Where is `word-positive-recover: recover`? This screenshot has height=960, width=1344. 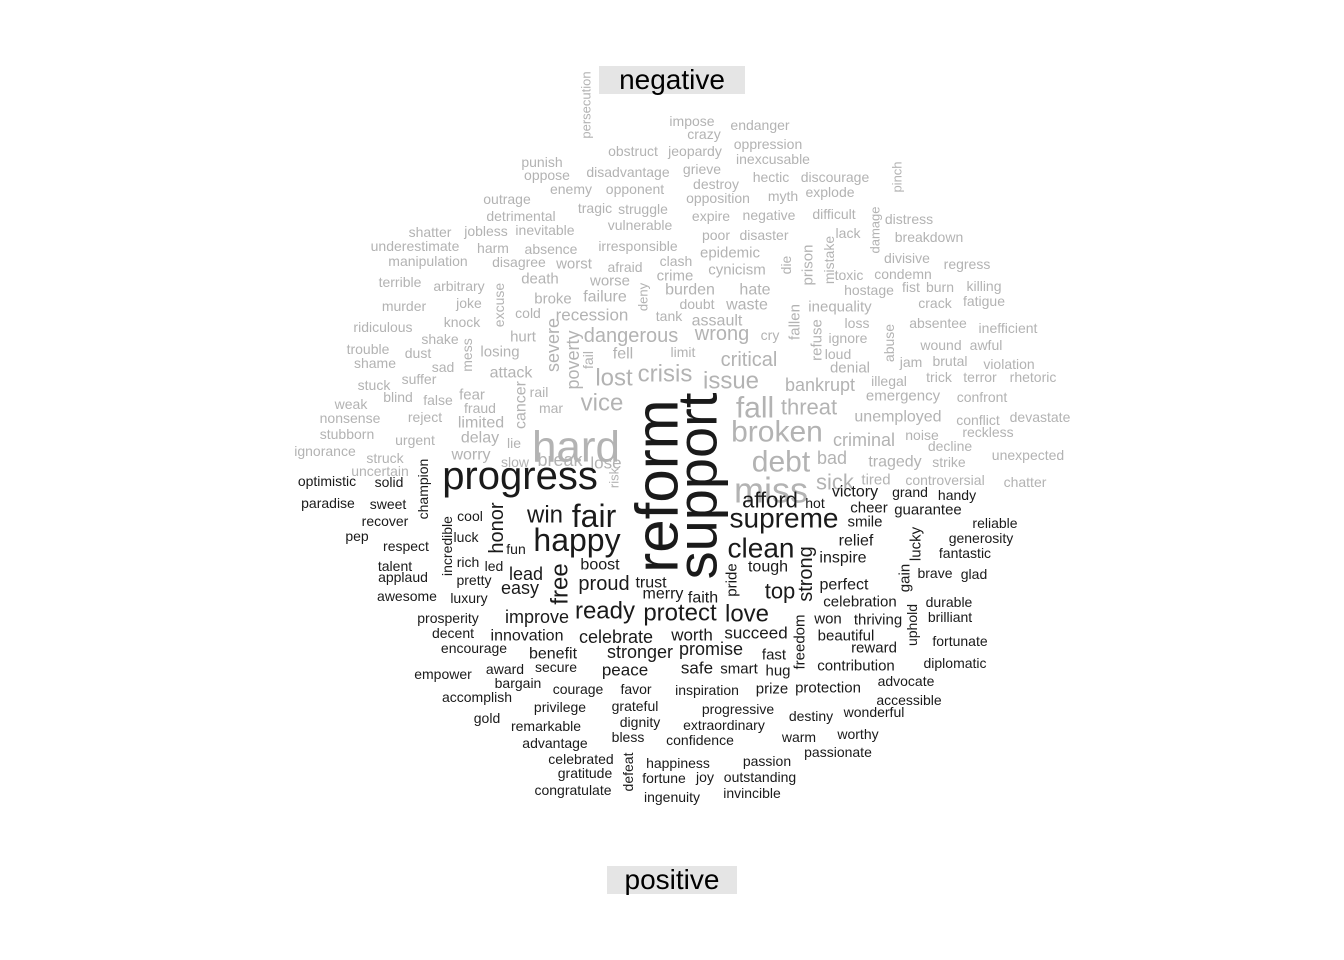 word-positive-recover: recover is located at coordinates (385, 521).